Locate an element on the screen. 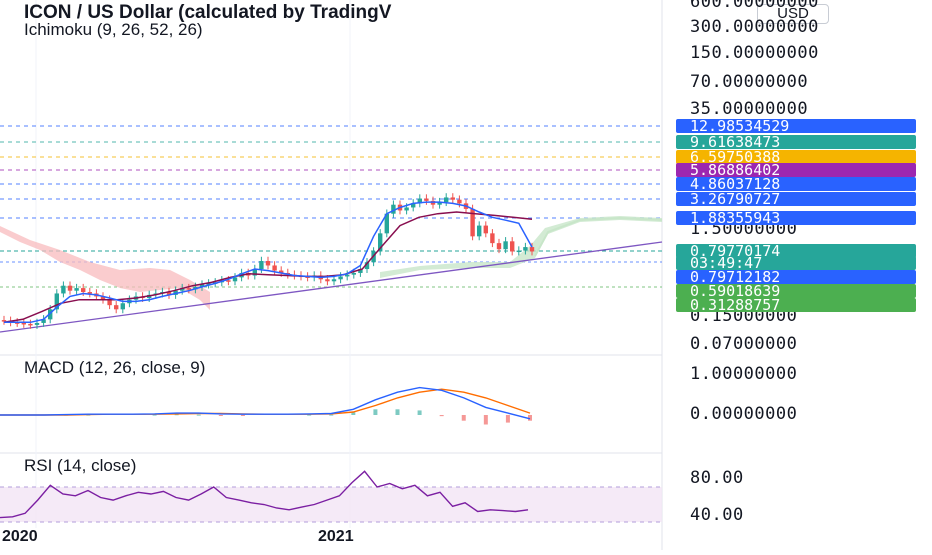  price-tag: 0.79712182 is located at coordinates (796, 277).